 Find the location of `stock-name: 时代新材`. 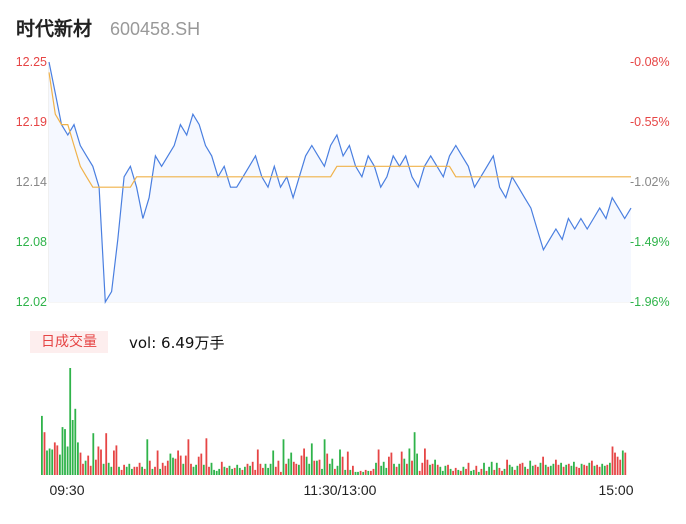

stock-name: 时代新材 is located at coordinates (54, 29).